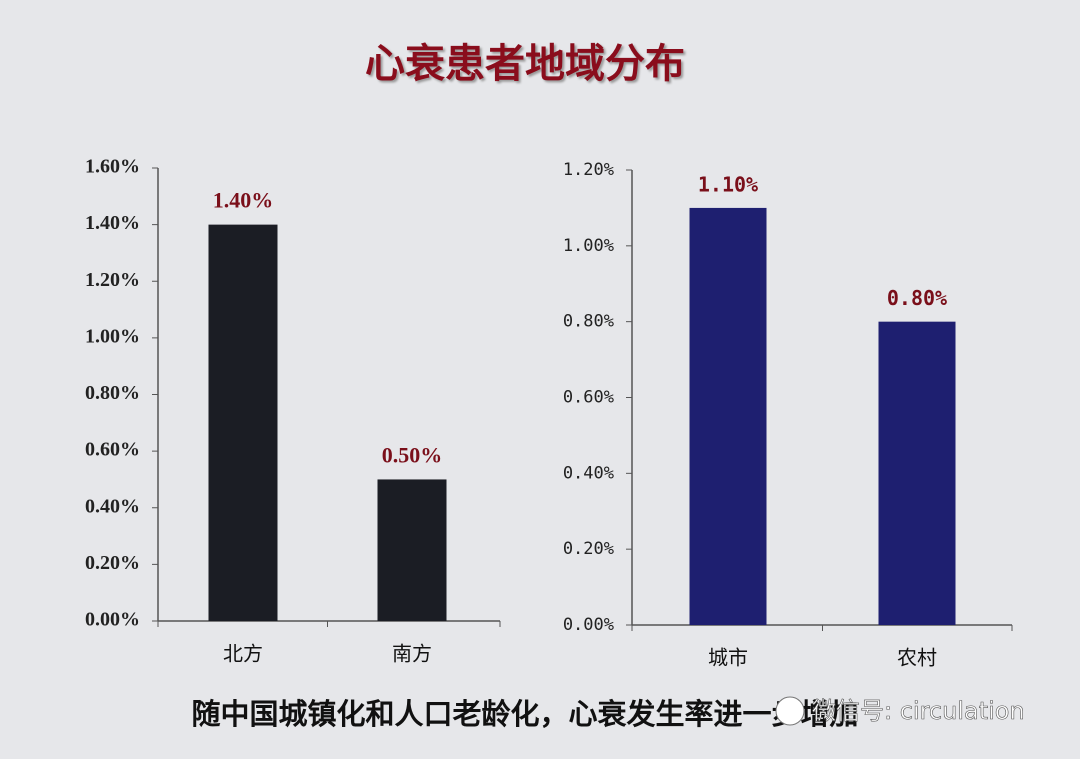 This screenshot has height=759, width=1080. What do you see at coordinates (728, 184) in the screenshot?
I see `value-label: 1.10%` at bounding box center [728, 184].